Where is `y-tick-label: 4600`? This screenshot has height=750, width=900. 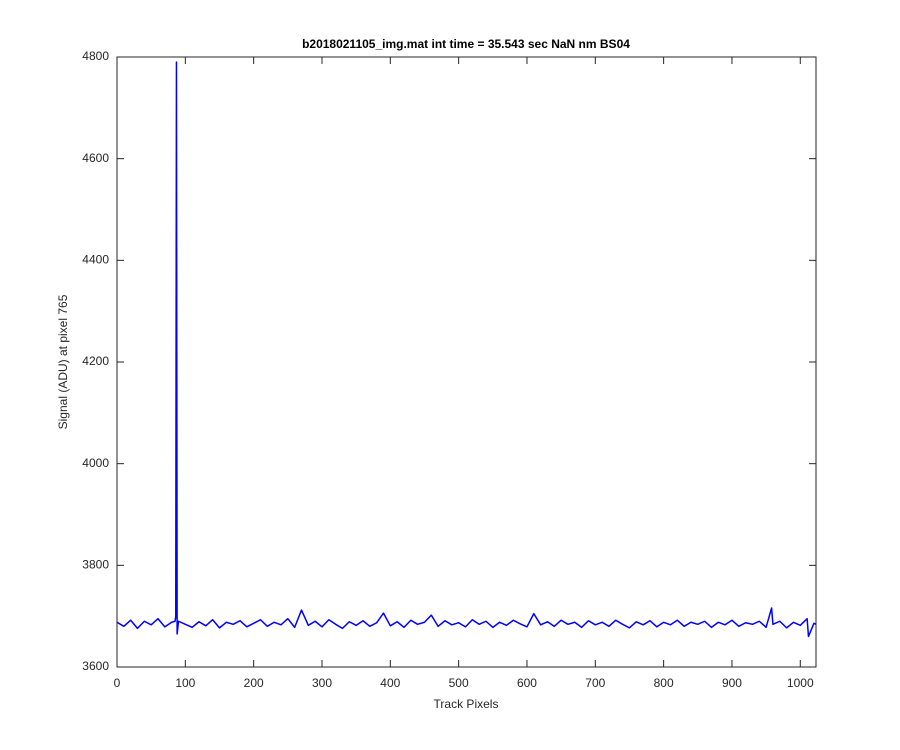
y-tick-label: 4600 is located at coordinates (95, 158).